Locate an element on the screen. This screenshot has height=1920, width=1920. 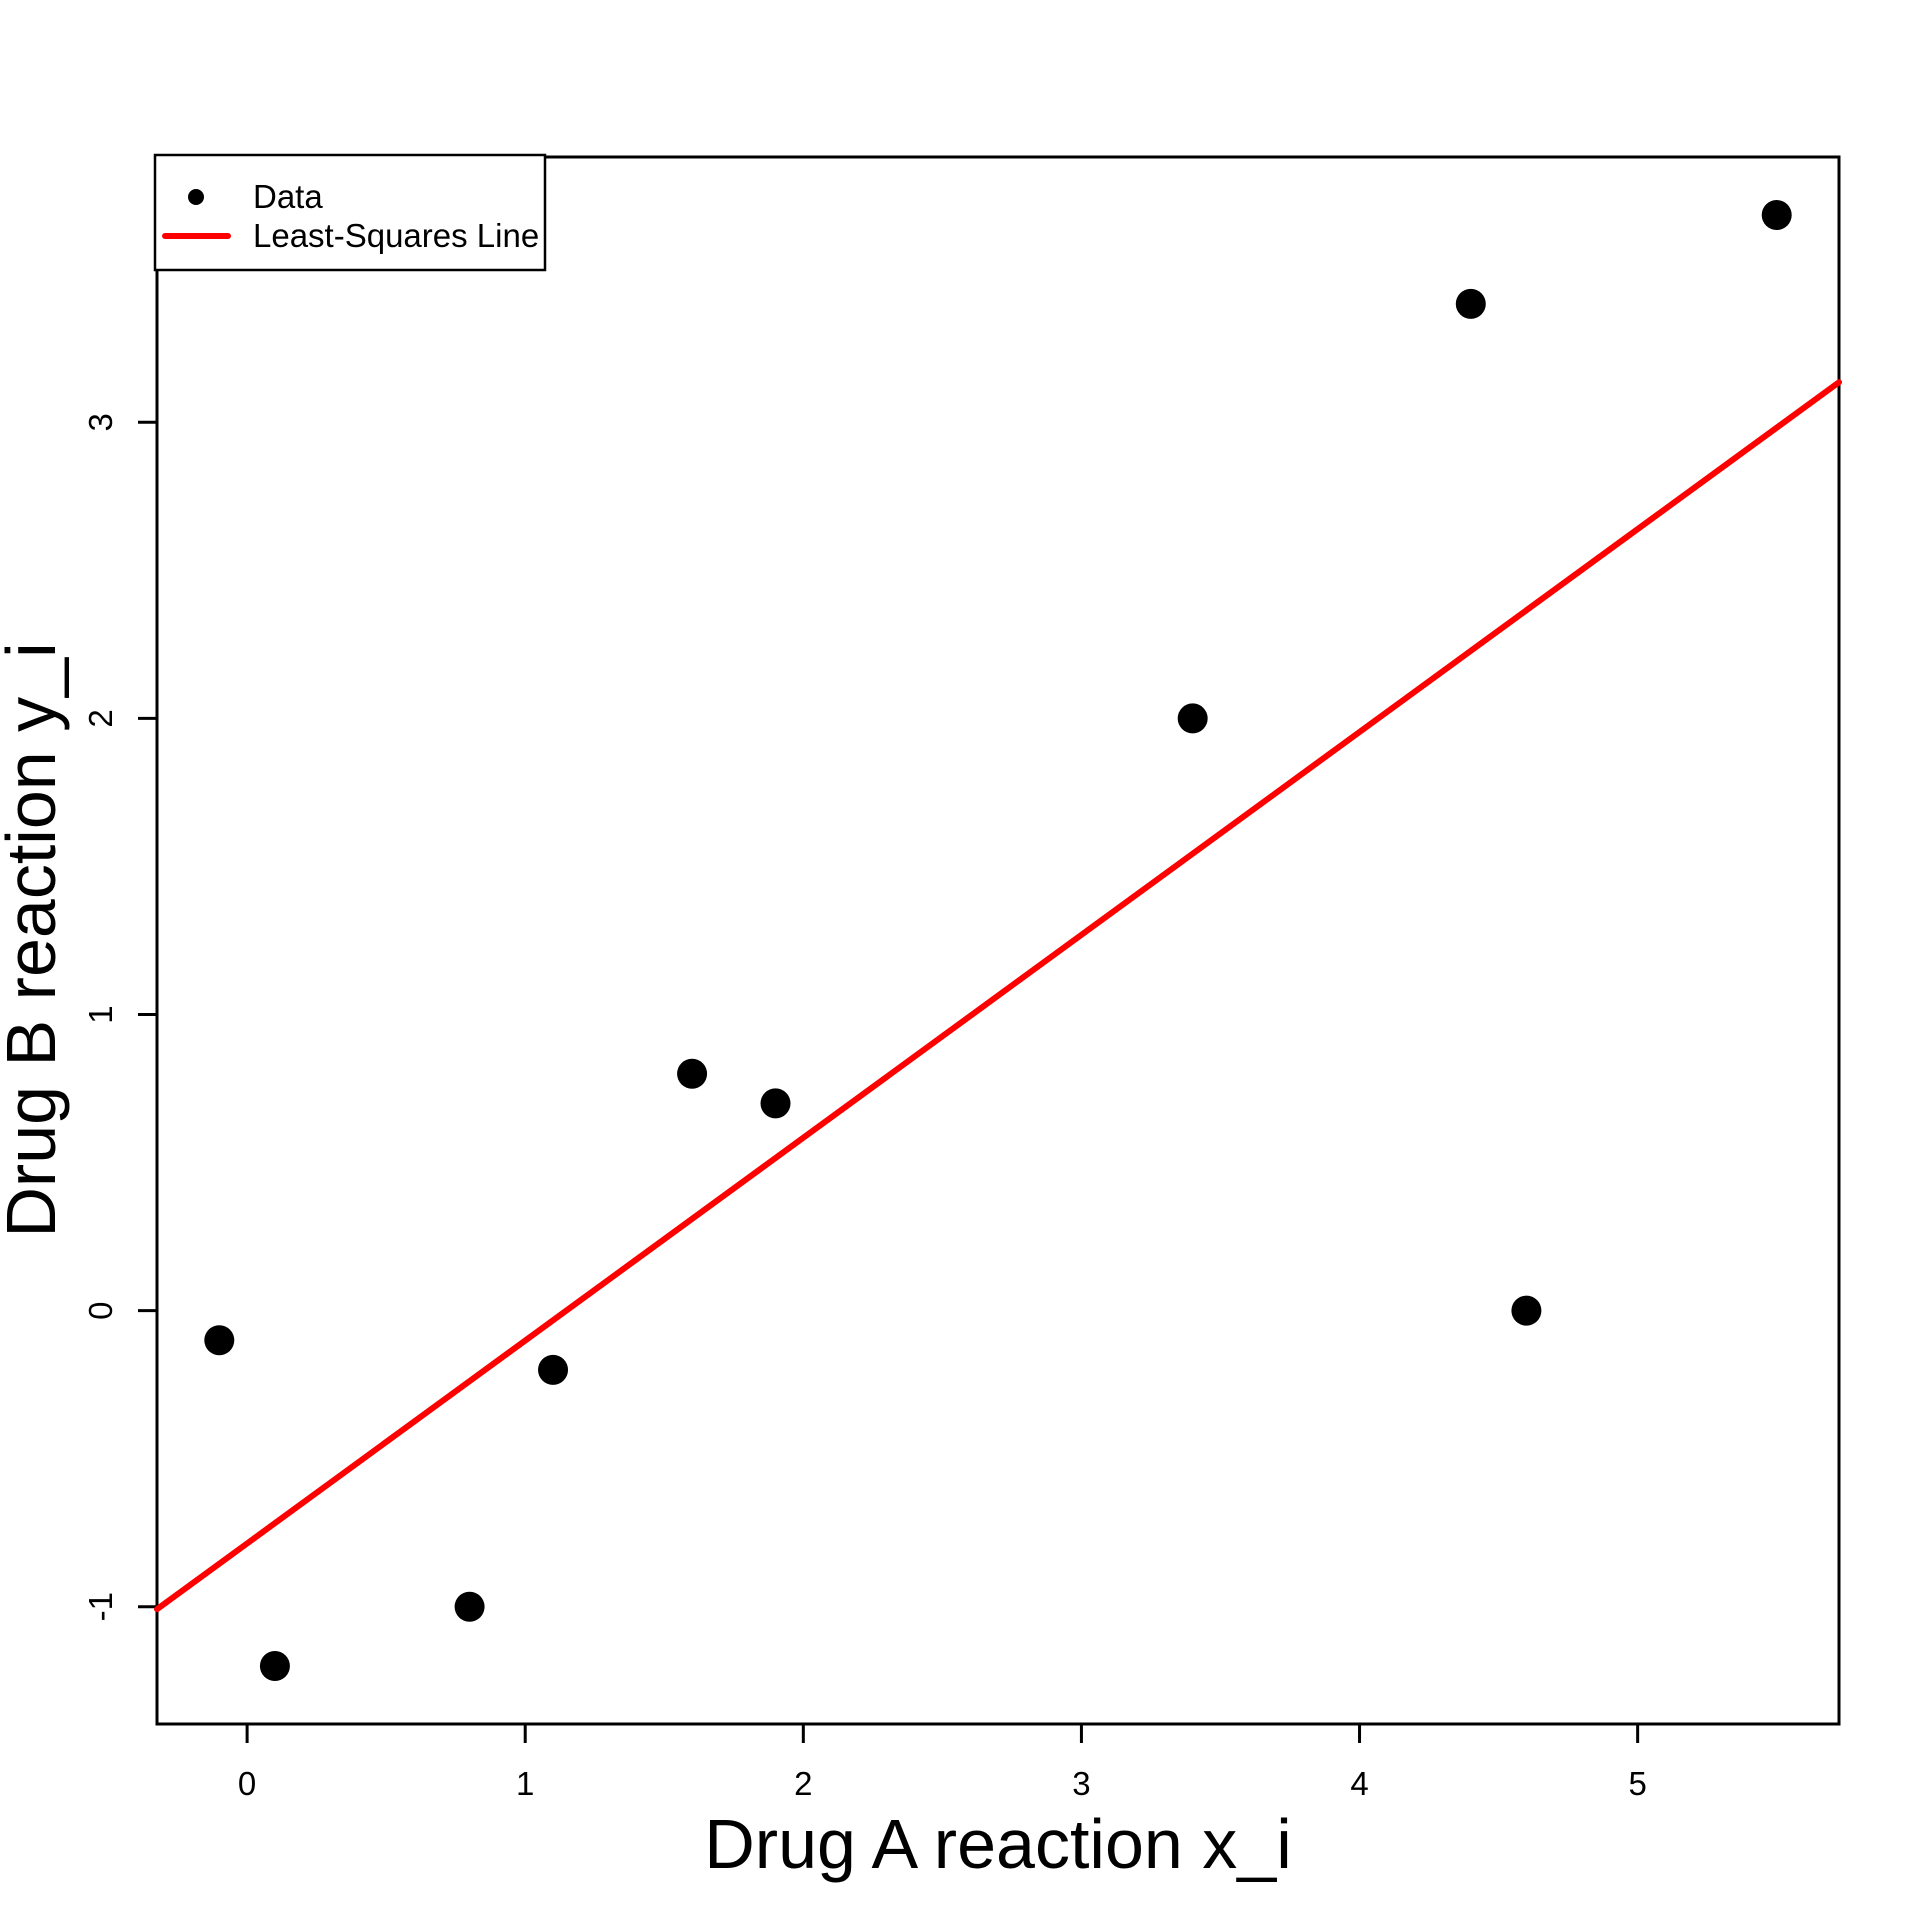
legend-box is located at coordinates (350, 212).